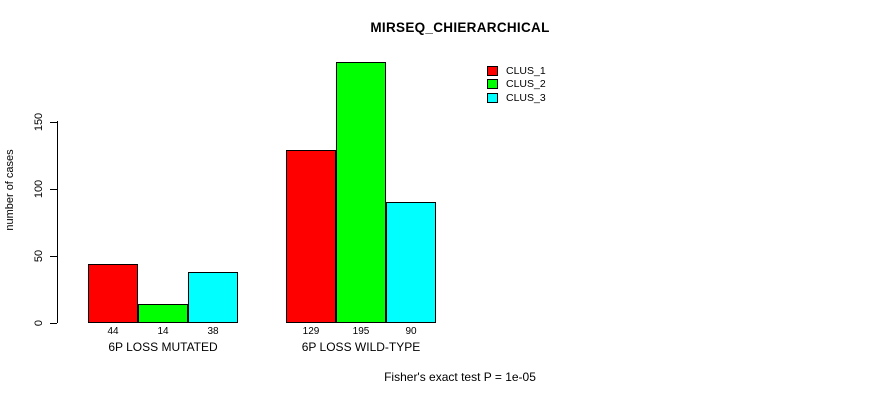  Describe the element at coordinates (163, 347) in the screenshot. I see `category-label: 6P LOSS MUTATED` at that location.